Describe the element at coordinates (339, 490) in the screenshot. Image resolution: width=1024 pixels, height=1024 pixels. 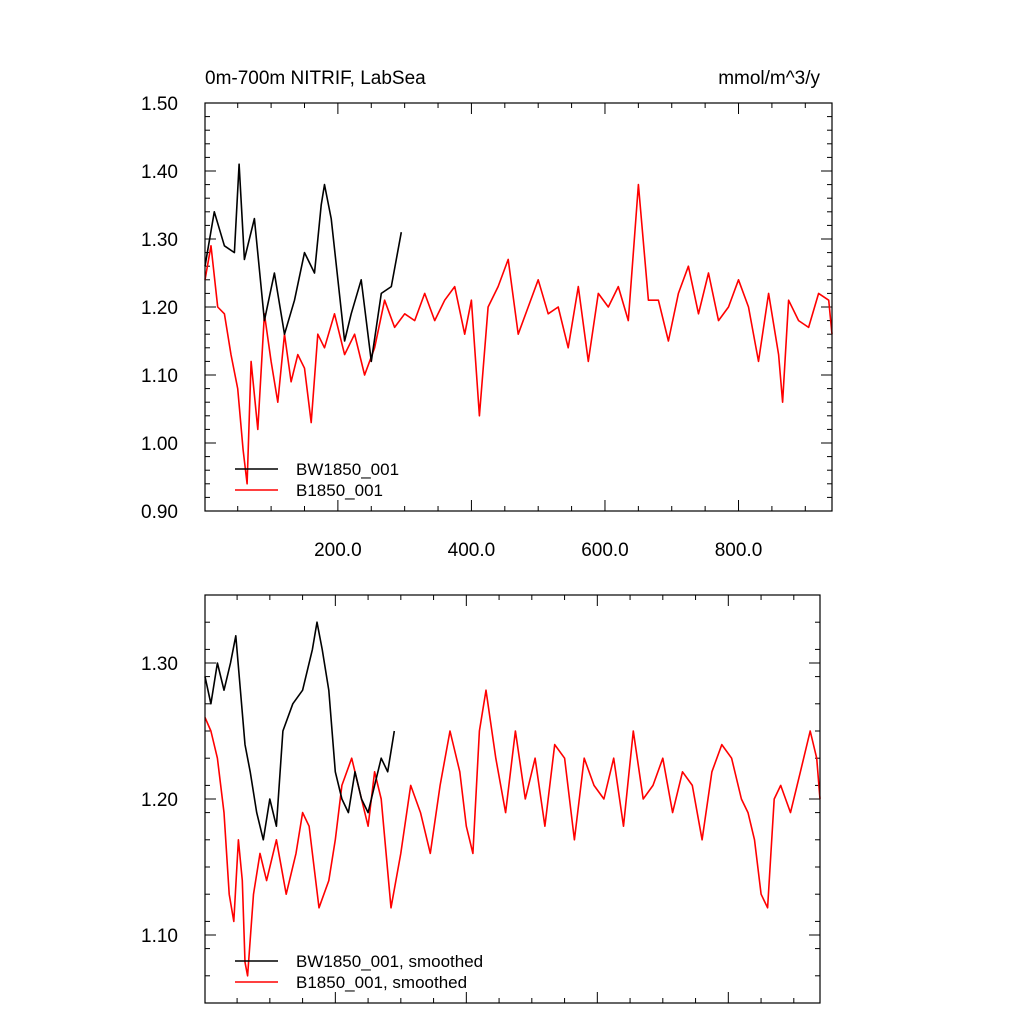
I see `legend-label-b1850: B1850_001` at that location.